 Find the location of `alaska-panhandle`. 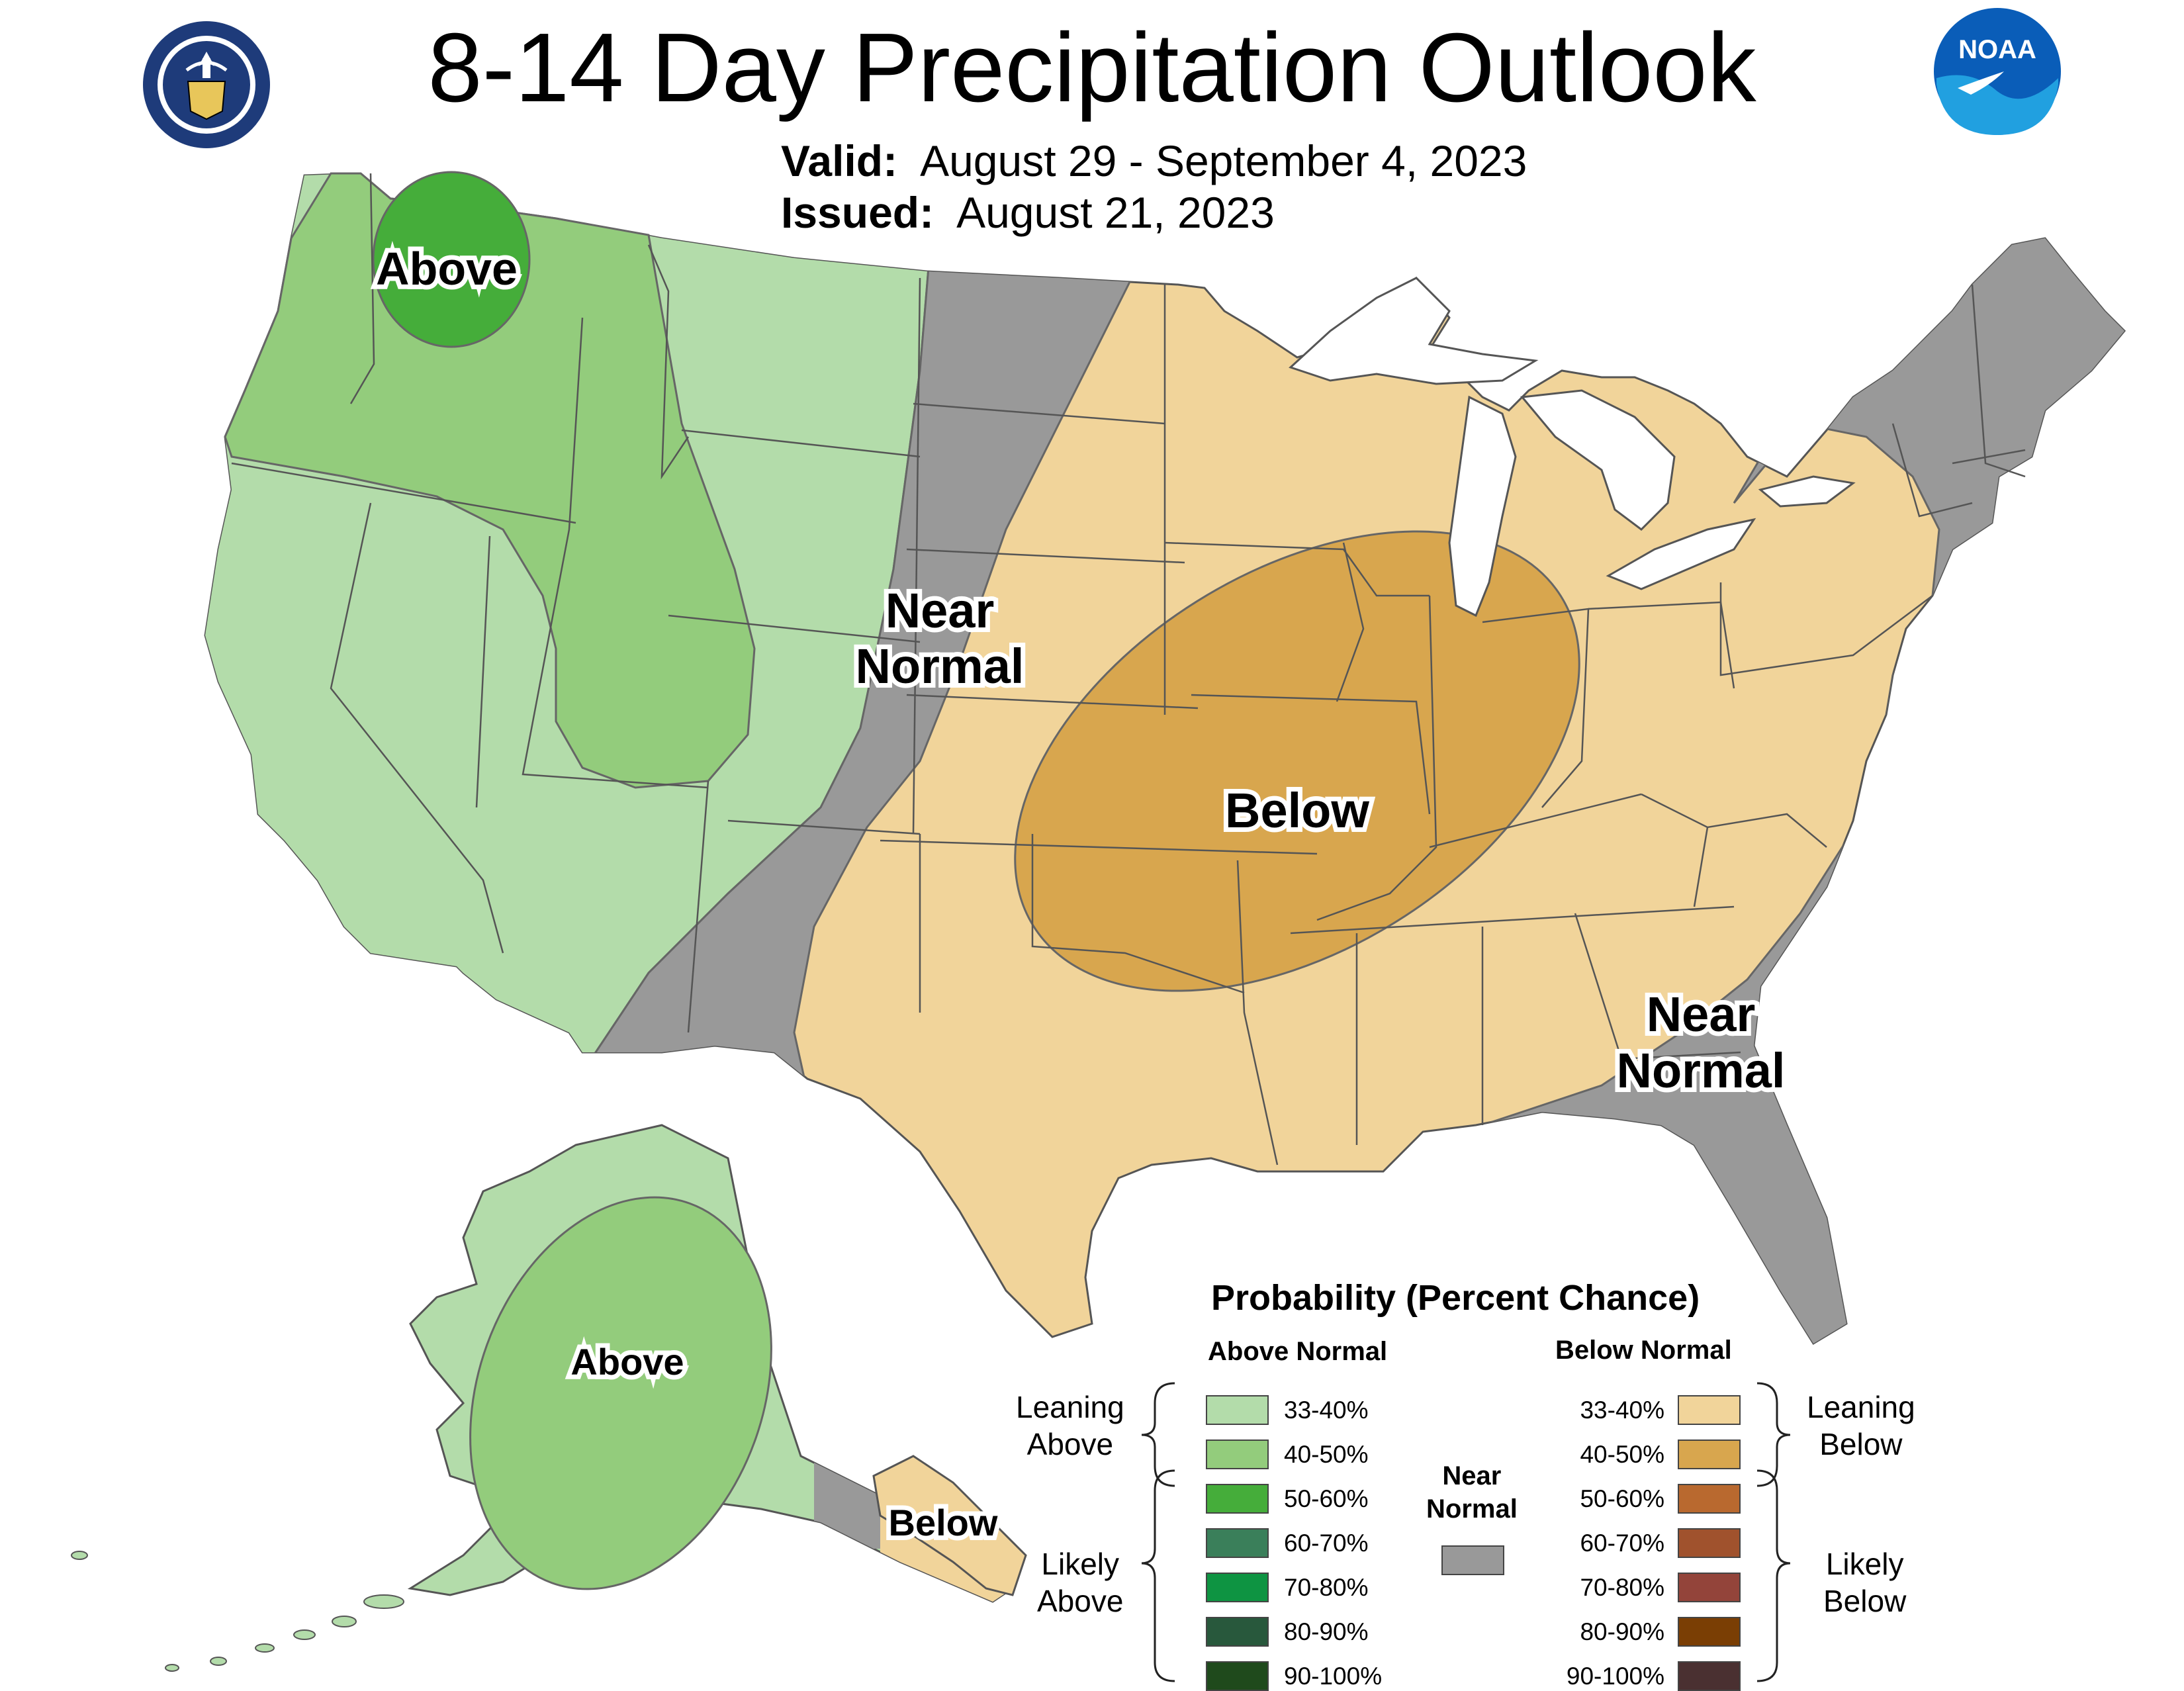

alaska-panhandle is located at coordinates (950, 1526).